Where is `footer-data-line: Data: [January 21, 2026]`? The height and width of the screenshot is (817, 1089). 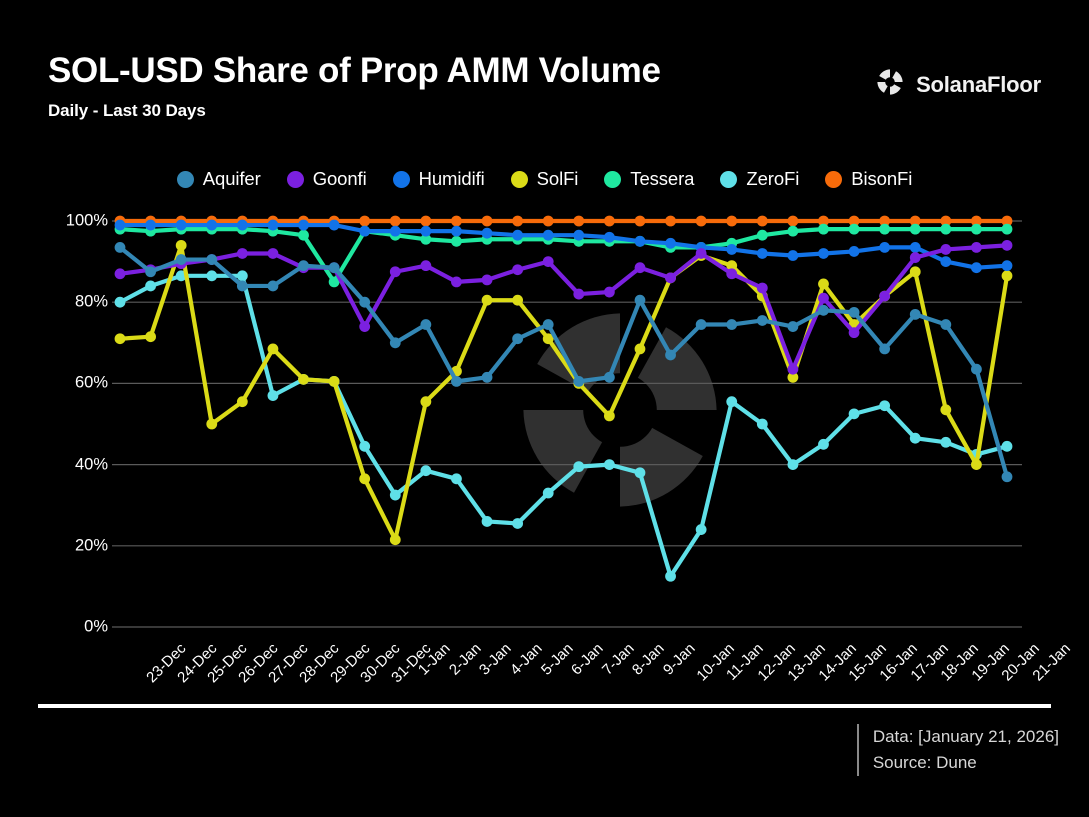
footer-data-line: Data: [January 21, 2026] is located at coordinates (965, 736).